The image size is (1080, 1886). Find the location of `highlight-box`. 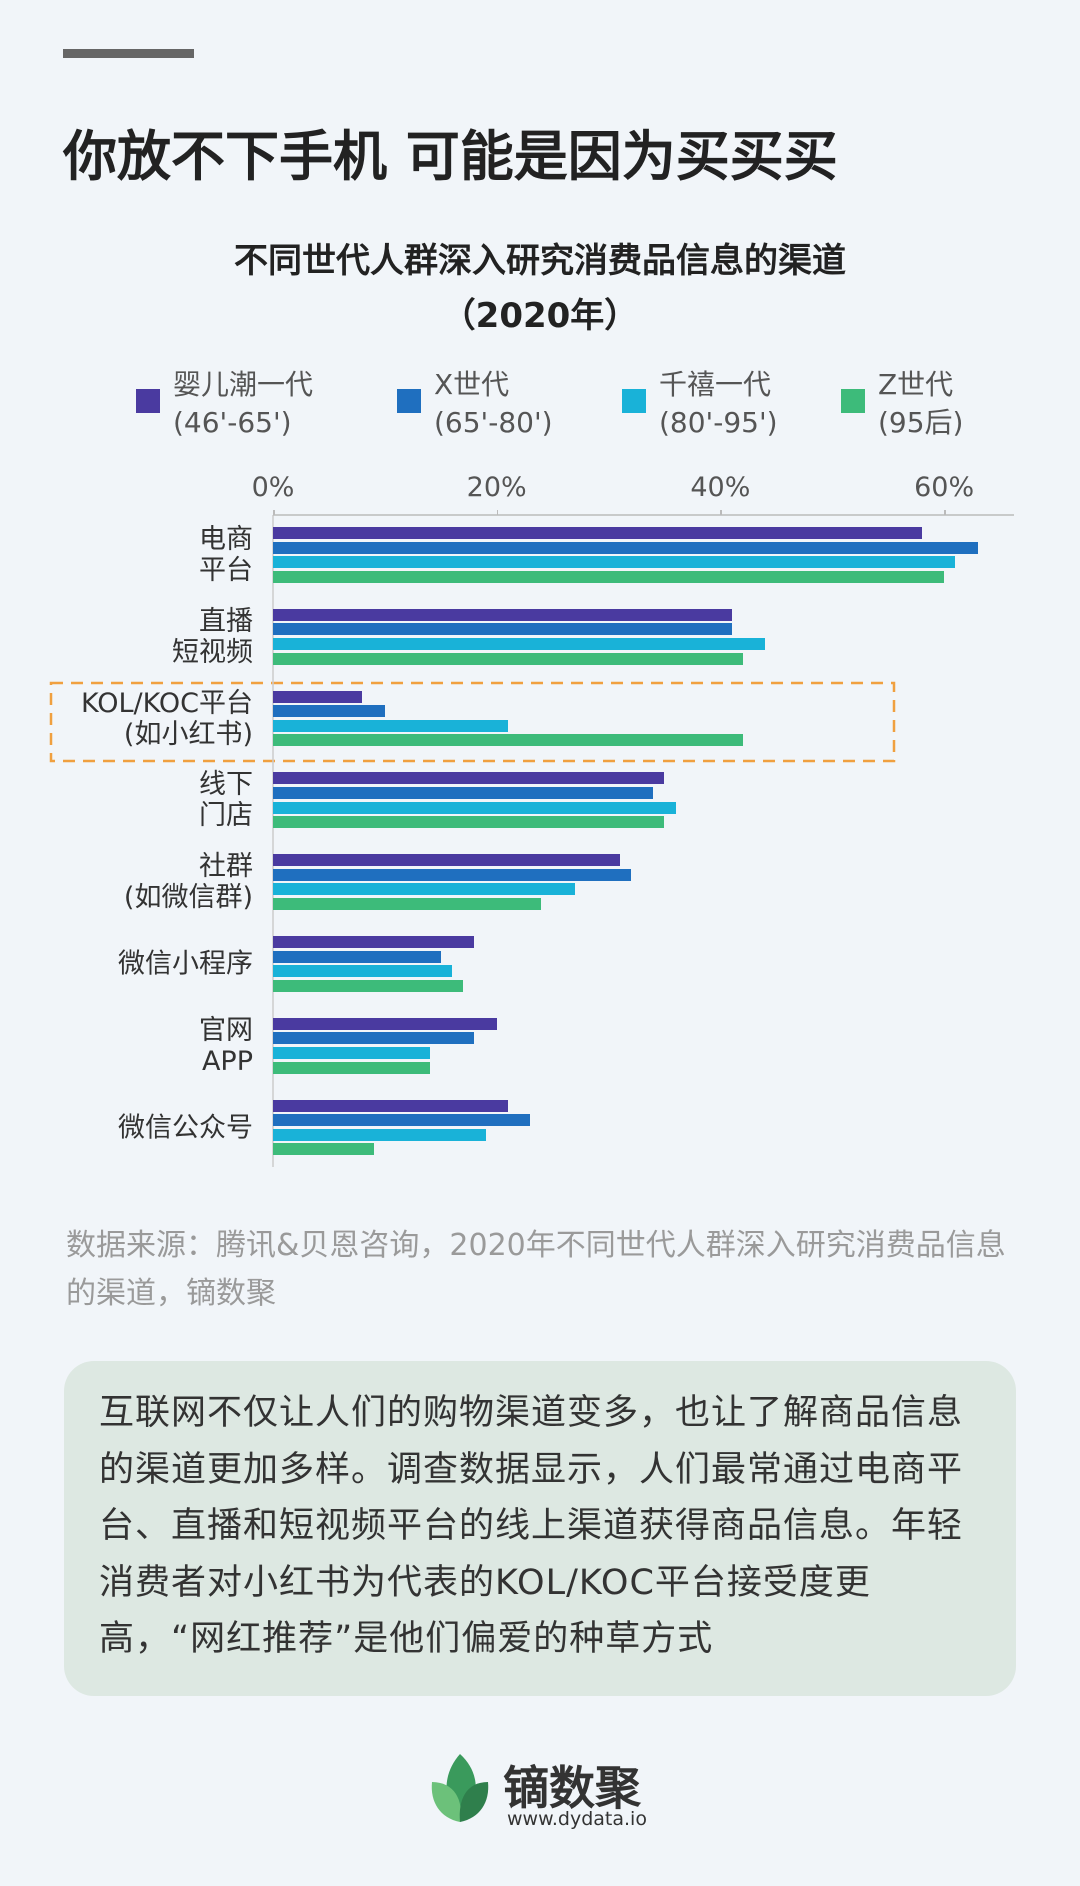

highlight-box is located at coordinates (472, 722).